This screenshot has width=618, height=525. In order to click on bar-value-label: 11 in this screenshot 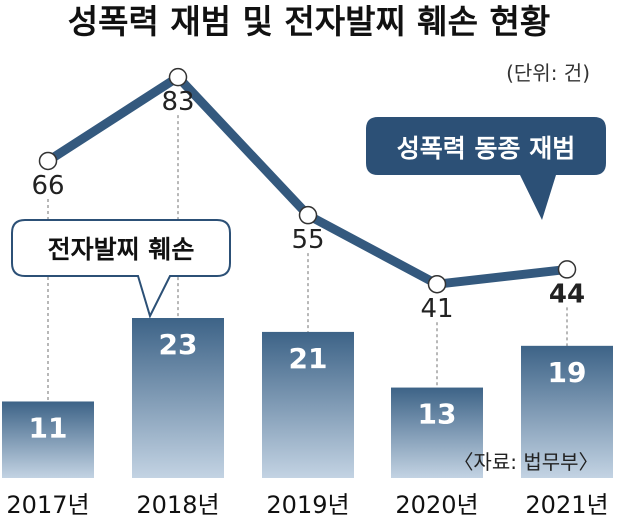, I will do `click(48, 427)`.